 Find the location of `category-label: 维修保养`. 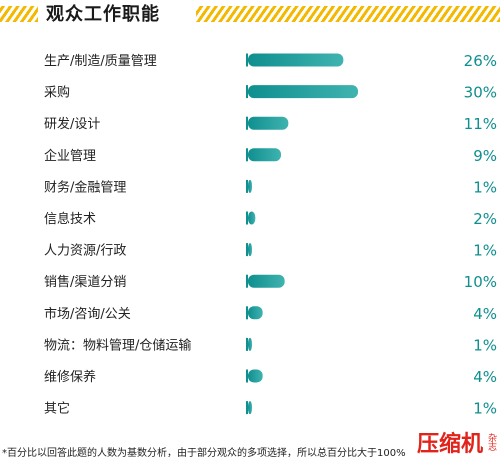

category-label: 维修保养 is located at coordinates (70, 377).